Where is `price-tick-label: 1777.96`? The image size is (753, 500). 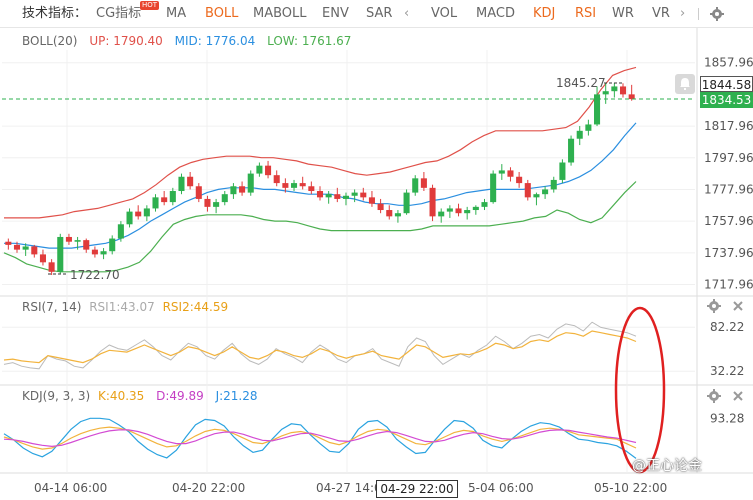
price-tick-label: 1777.96 is located at coordinates (728, 189).